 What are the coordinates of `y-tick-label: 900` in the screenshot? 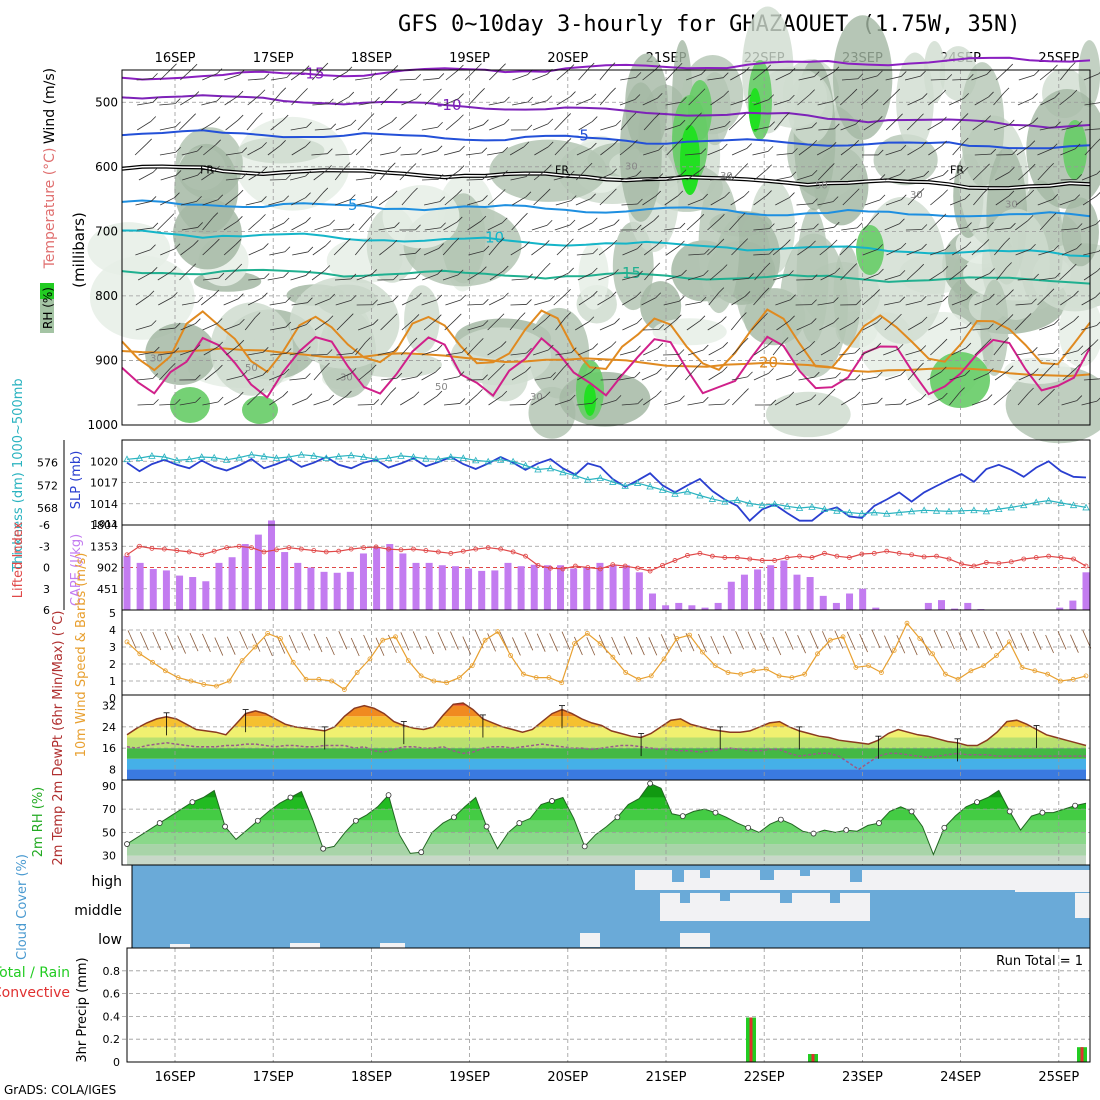 It's located at (106, 360).